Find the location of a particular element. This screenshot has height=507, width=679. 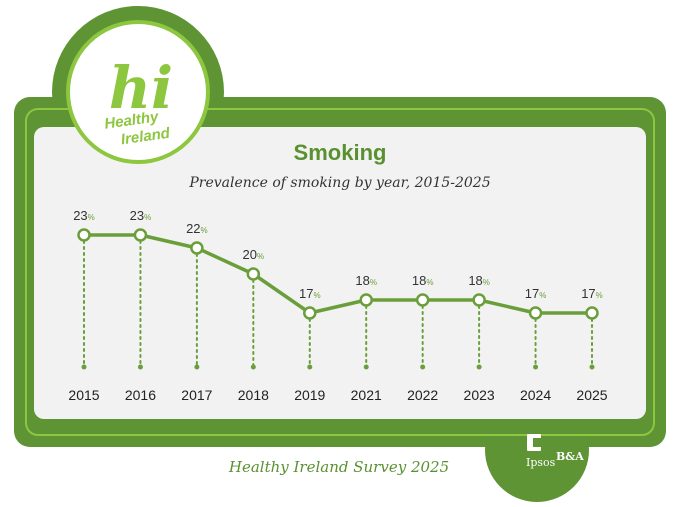

year-label-2018: 2018 is located at coordinates (253, 395).